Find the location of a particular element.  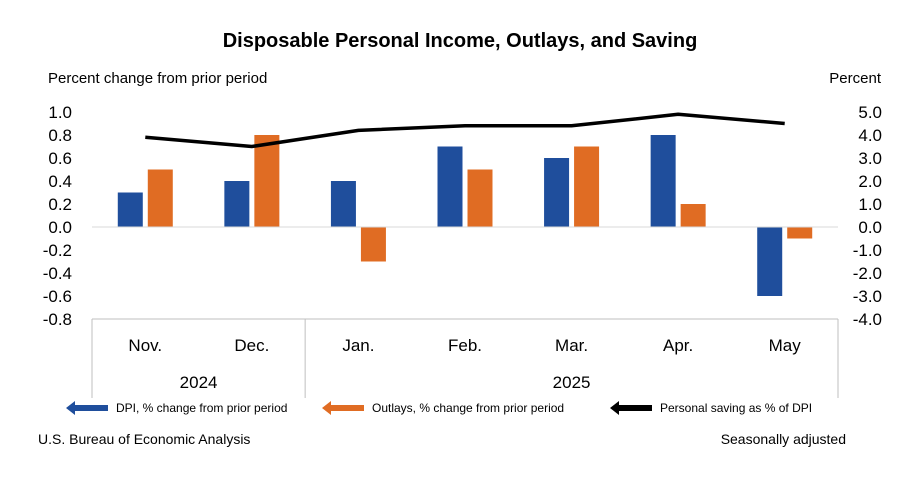

category-label: May is located at coordinates (785, 345).